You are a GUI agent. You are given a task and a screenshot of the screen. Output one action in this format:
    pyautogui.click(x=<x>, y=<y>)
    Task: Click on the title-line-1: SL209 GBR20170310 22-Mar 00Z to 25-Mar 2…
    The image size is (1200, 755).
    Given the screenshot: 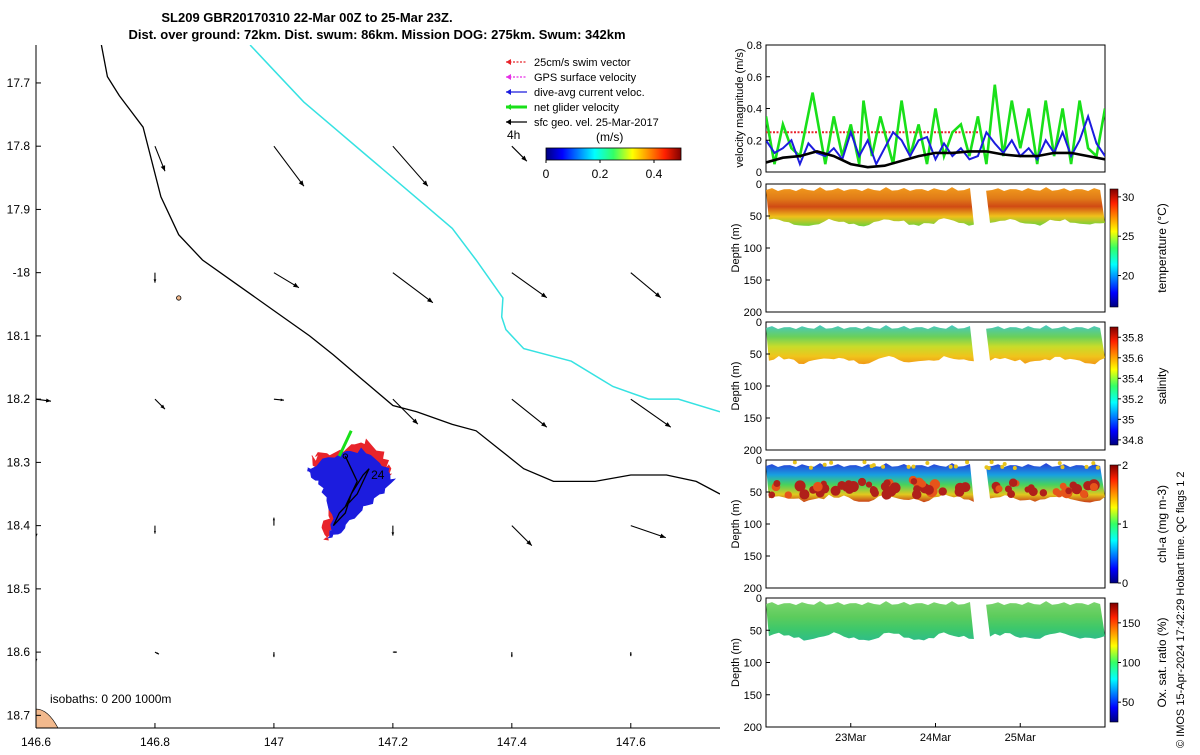 What is the action you would take?
    pyautogui.click(x=306, y=17)
    